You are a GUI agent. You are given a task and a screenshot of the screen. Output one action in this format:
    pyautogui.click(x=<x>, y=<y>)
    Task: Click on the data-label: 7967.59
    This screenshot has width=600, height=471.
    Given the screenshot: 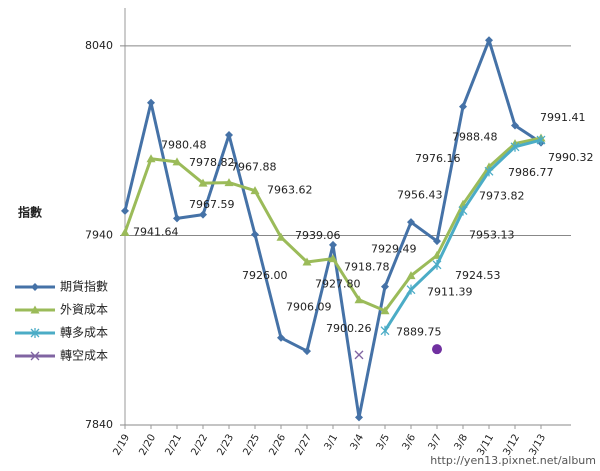 What is the action you would take?
    pyautogui.click(x=212, y=204)
    